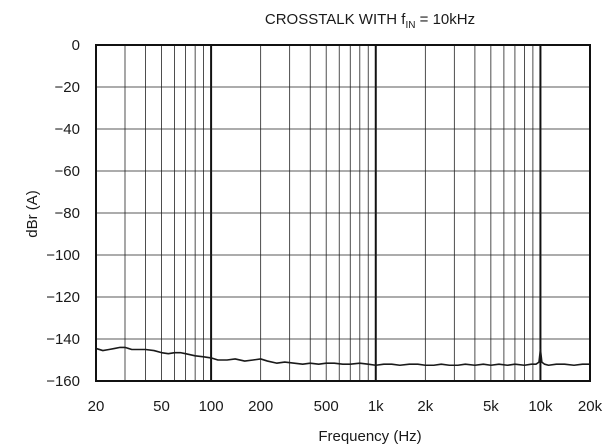 The image size is (607, 448). Describe the element at coordinates (63, 381) in the screenshot. I see `y-tick-label: −160` at that location.